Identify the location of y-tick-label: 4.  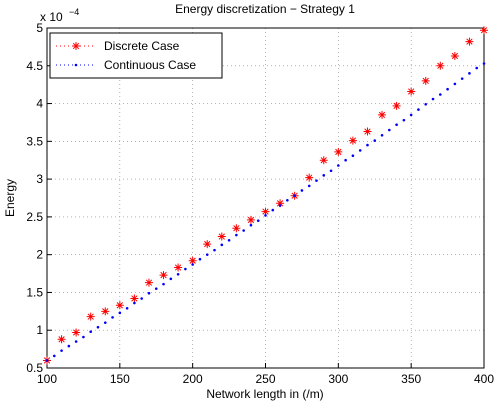
(39, 104).